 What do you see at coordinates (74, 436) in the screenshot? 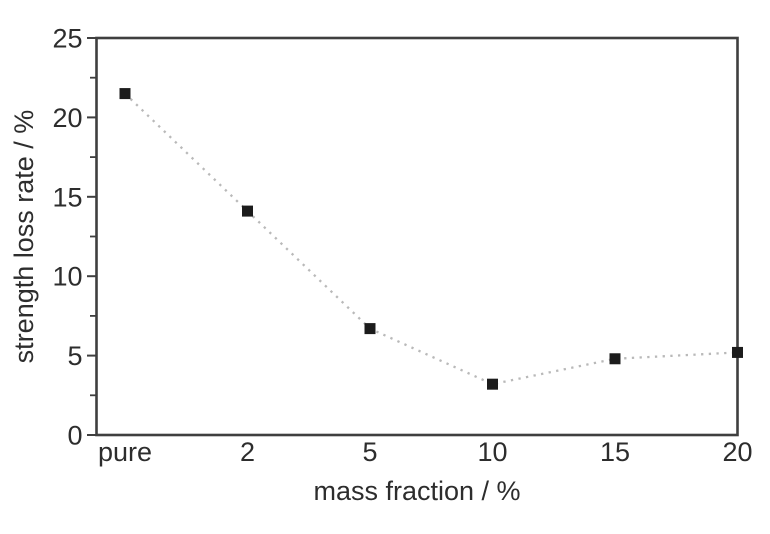
I see `y-tick-label: 0` at bounding box center [74, 436].